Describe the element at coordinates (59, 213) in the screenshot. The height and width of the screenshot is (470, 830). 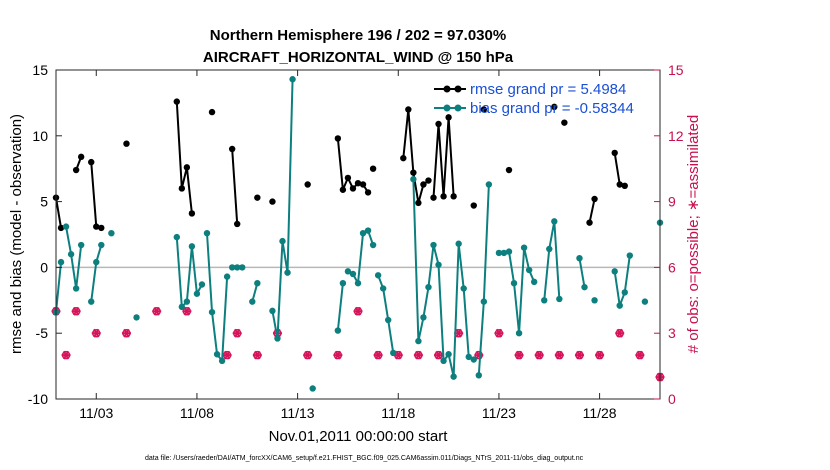
I see `rmse-line-segment` at that location.